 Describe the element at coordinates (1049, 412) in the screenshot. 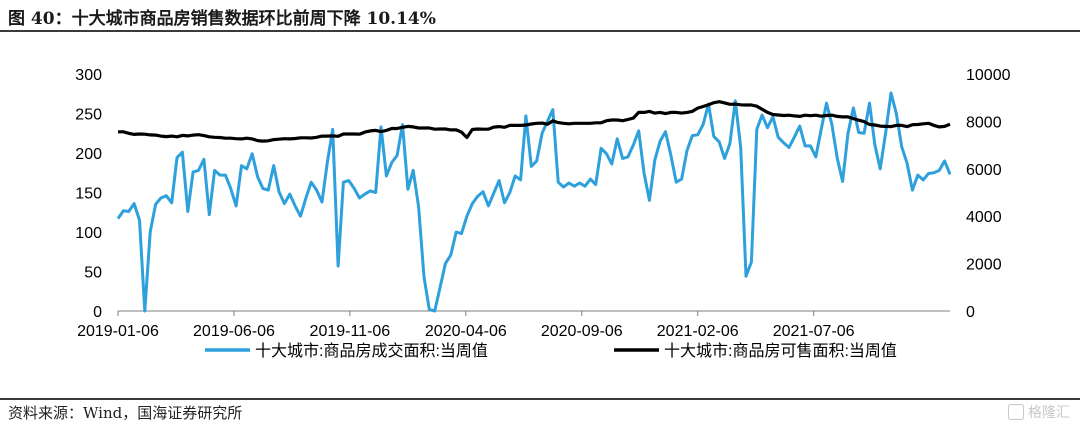

I see `watermark-text: 格隆汇` at that location.